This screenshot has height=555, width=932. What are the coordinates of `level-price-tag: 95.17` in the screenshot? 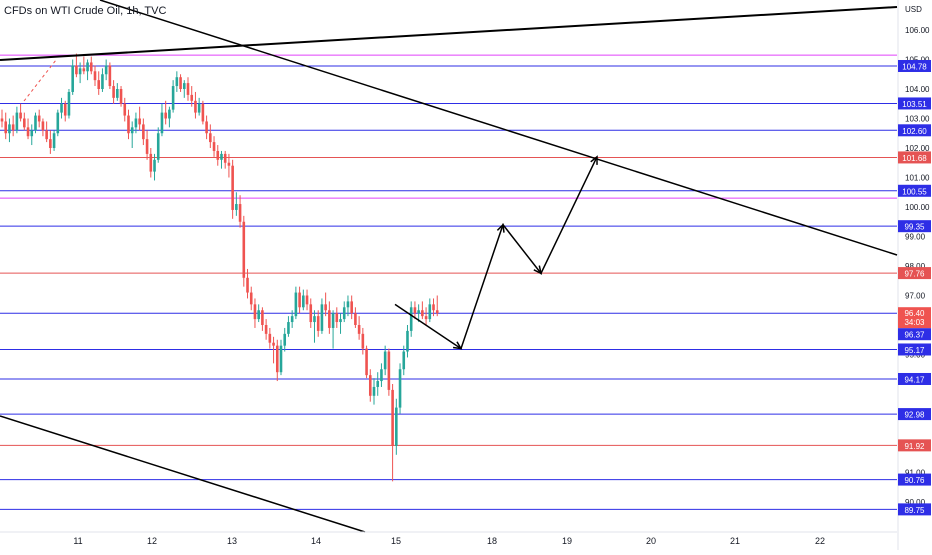 It's located at (914, 350).